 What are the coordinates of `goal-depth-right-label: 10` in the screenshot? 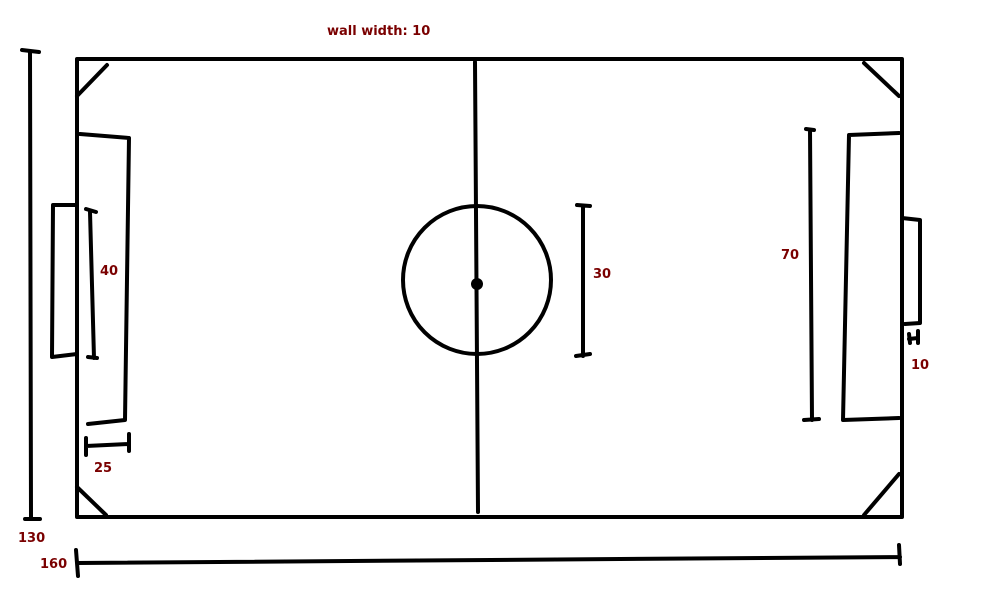 It's located at (920, 365).